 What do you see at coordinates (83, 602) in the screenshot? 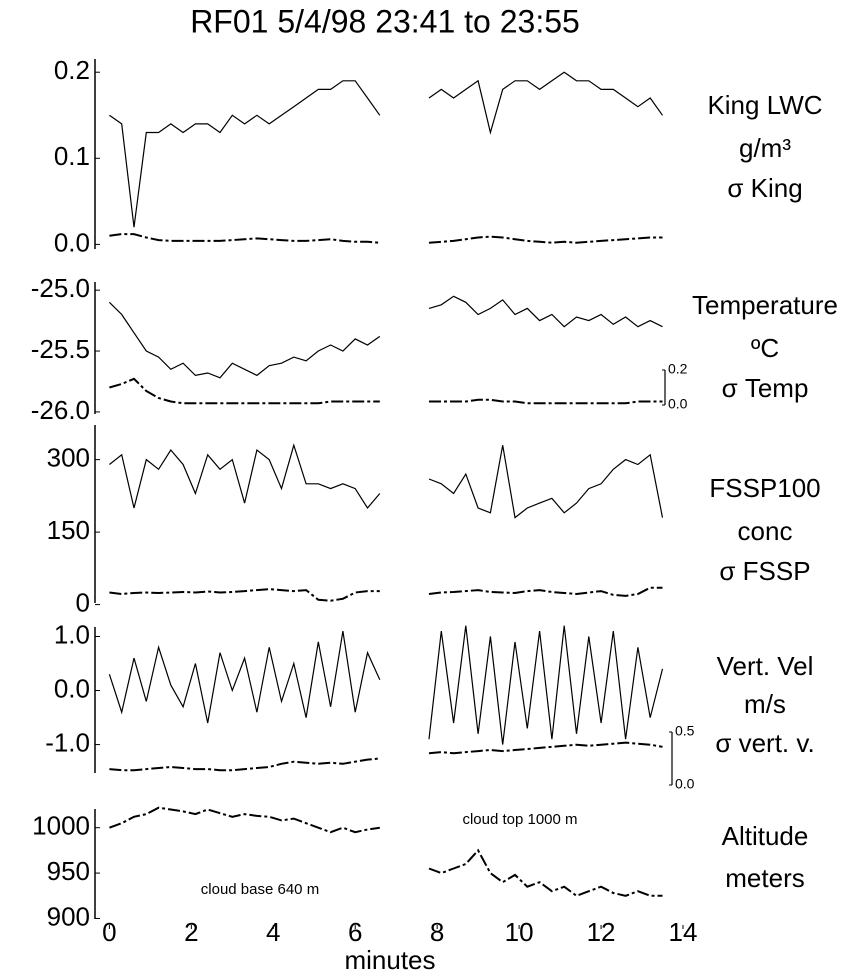
I see `y-tick-label: 0` at bounding box center [83, 602].